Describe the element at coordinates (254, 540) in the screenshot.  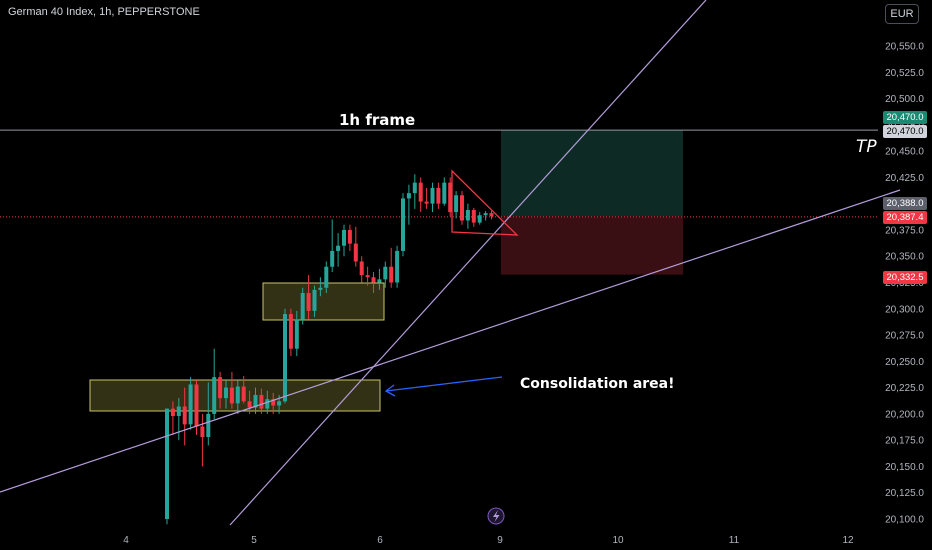
I see `x-axis-tick-label: 5` at that location.